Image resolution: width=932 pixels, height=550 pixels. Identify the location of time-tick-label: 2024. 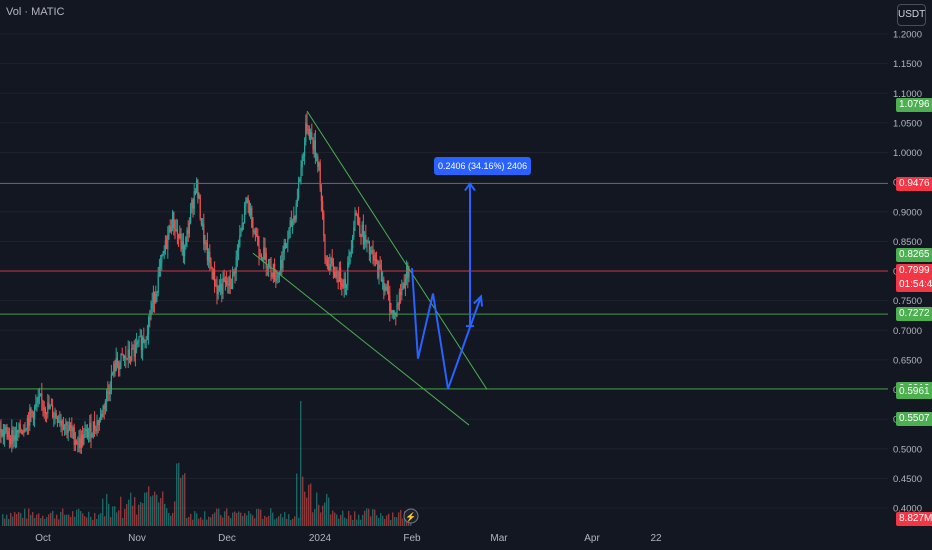
(320, 538).